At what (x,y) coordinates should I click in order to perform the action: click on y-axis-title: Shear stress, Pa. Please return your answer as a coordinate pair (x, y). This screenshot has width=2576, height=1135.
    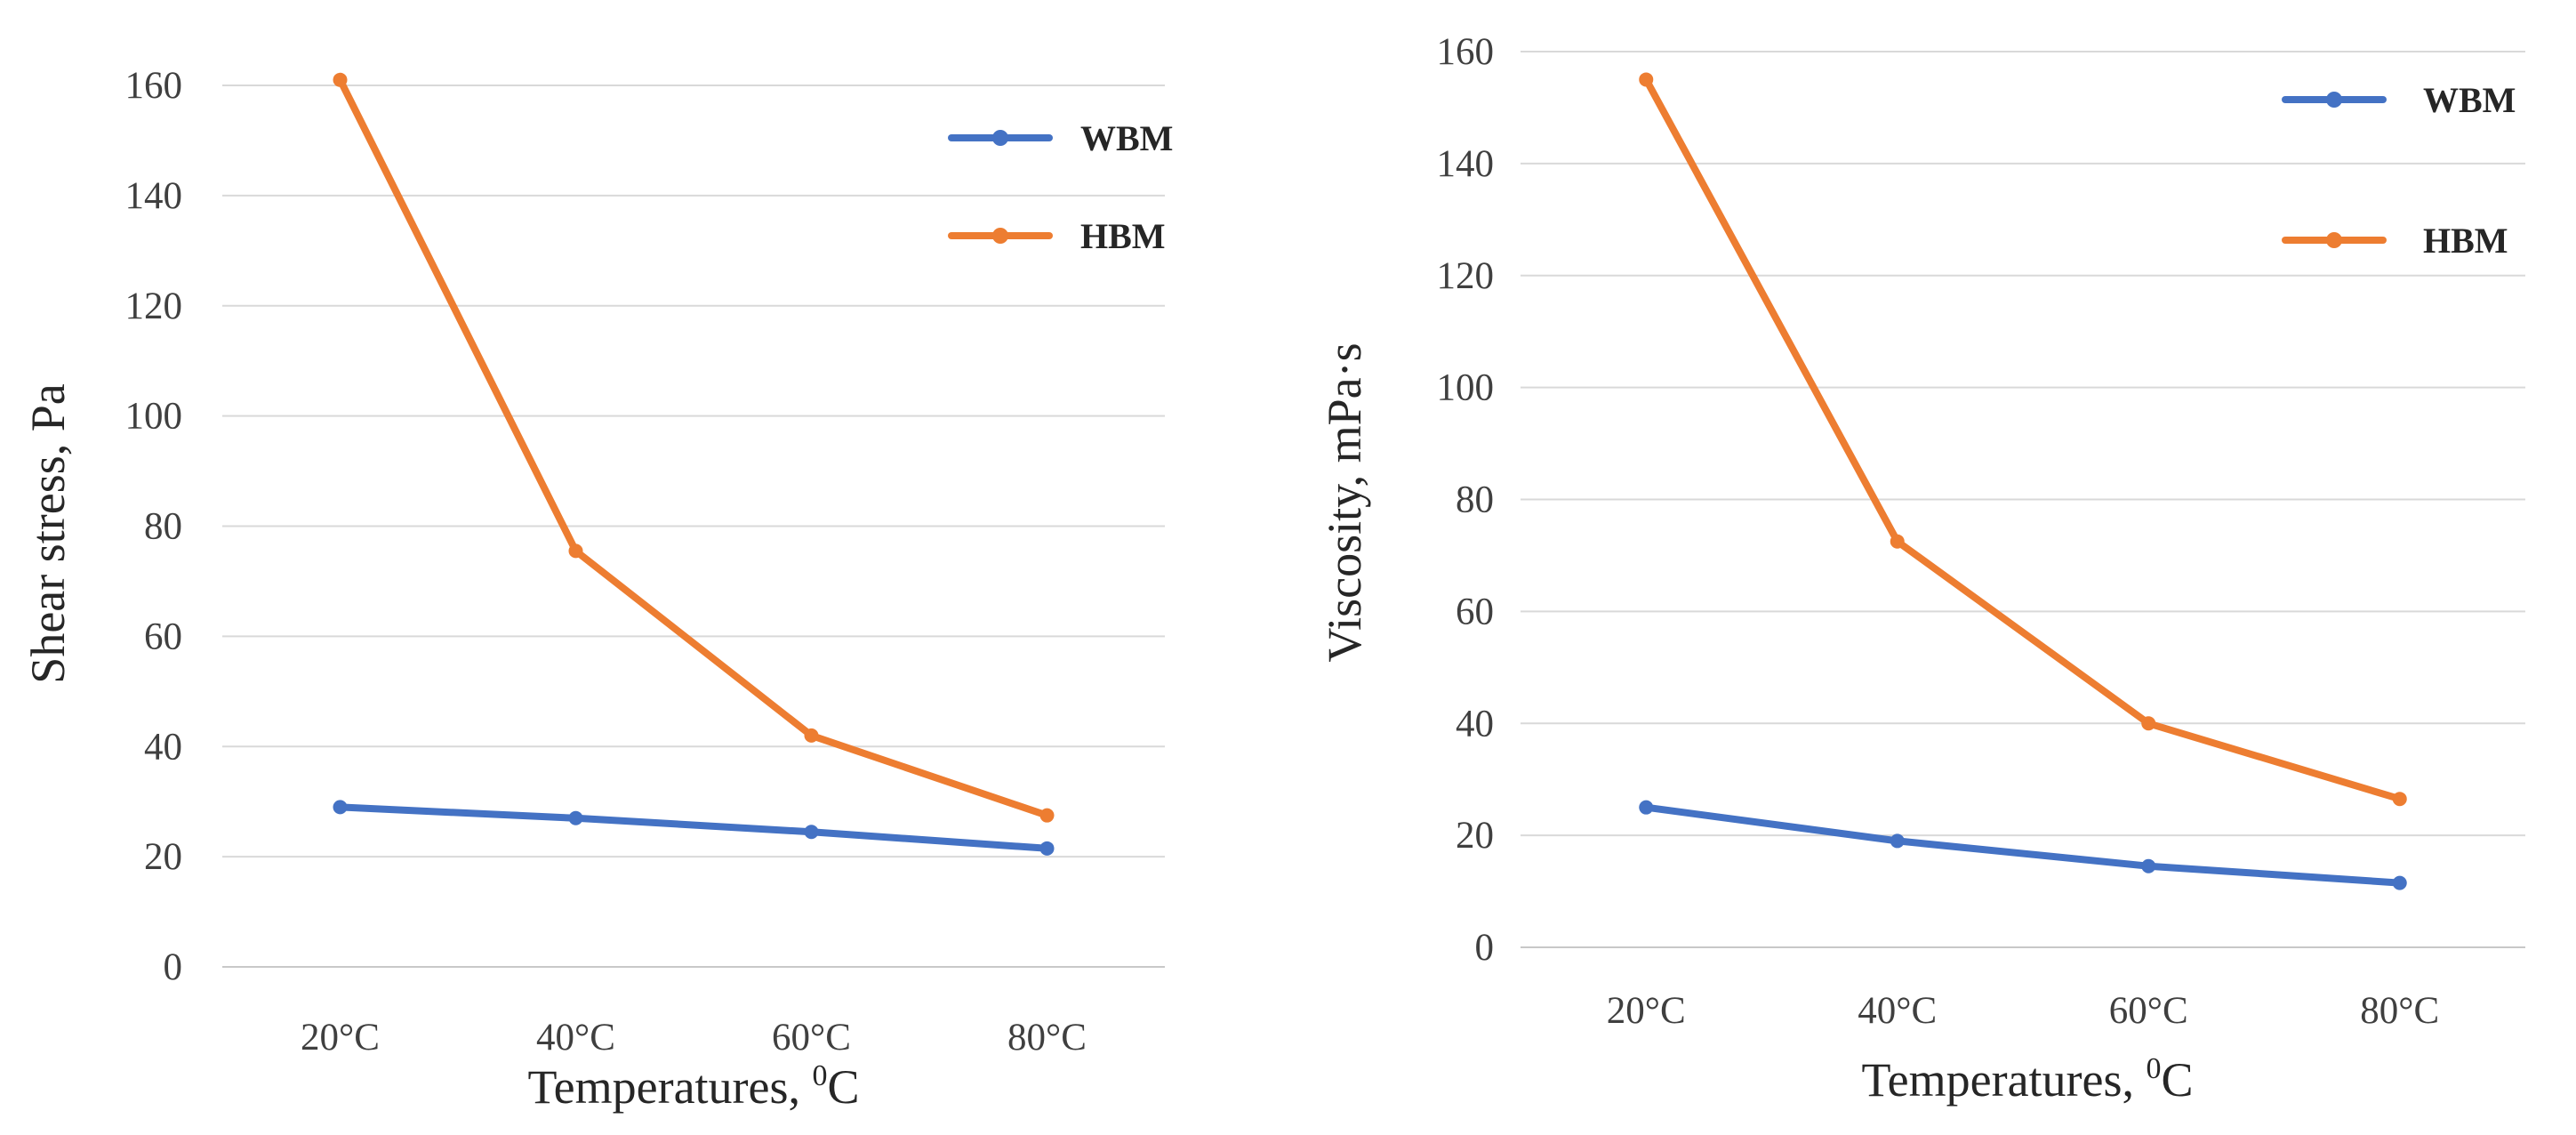
    Looking at the image, I should click on (48, 533).